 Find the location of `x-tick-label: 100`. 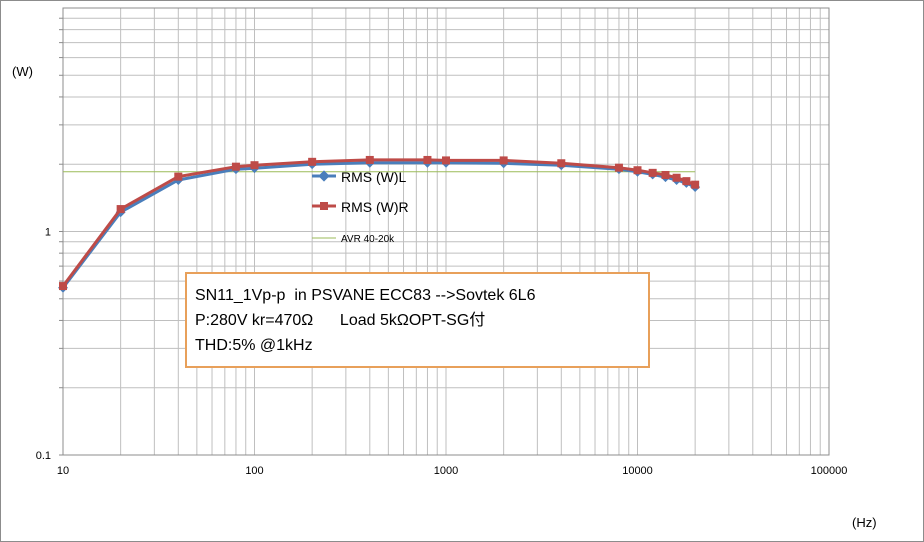

x-tick-label: 100 is located at coordinates (254, 471).